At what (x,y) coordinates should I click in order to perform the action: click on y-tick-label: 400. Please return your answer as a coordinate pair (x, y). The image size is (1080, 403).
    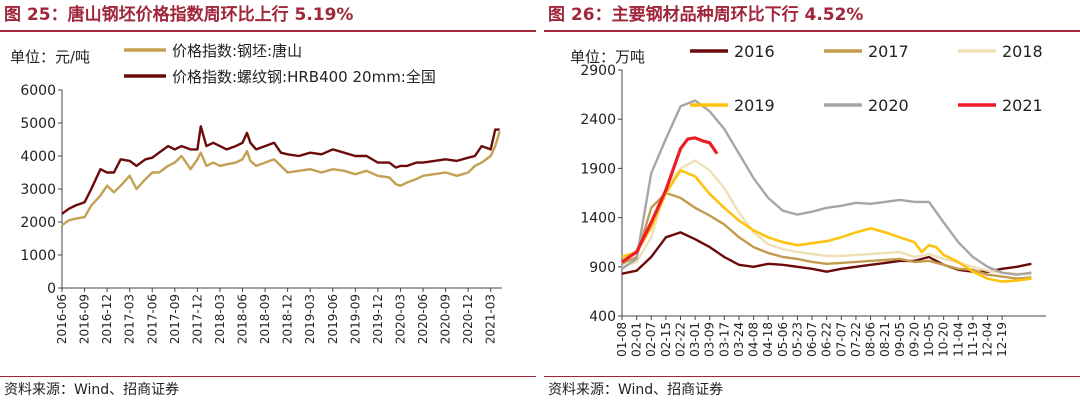
    Looking at the image, I should click on (602, 317).